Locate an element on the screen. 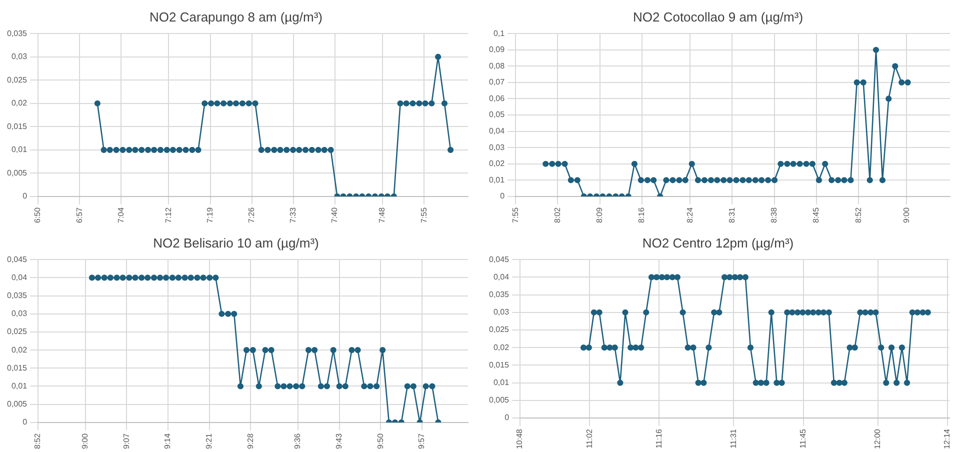 This screenshot has width=960, height=452. y-tick-label: 0,03 is located at coordinates (497, 147).